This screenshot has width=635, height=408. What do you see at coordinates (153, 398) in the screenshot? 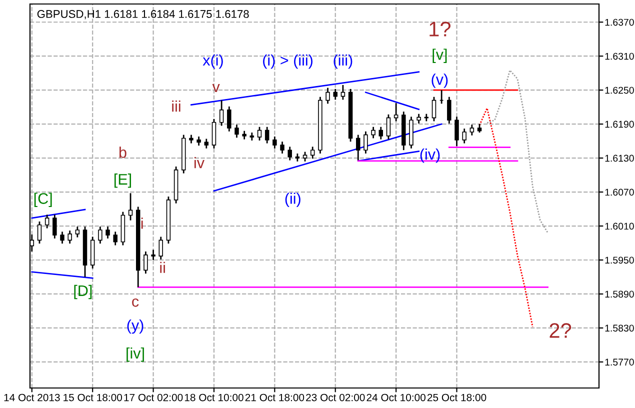
I see `x-tick-label: 17 Oct 02:00` at bounding box center [153, 398].